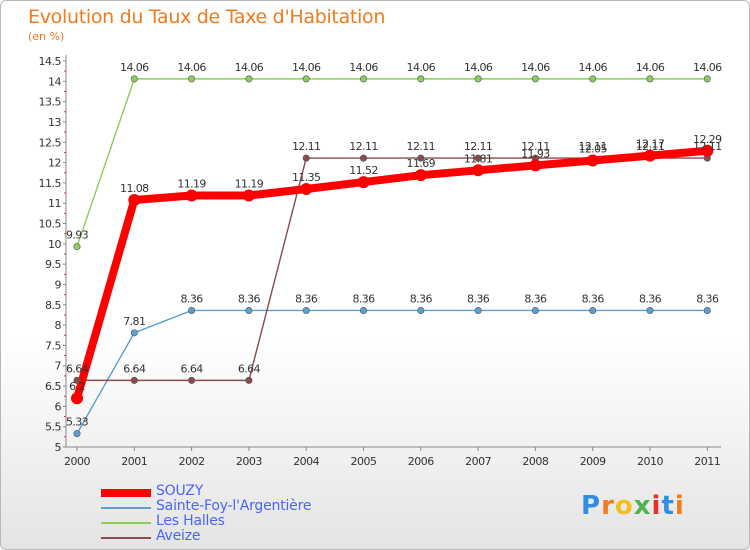 The height and width of the screenshot is (550, 750). I want to click on logo-letter: r, so click(608, 506).